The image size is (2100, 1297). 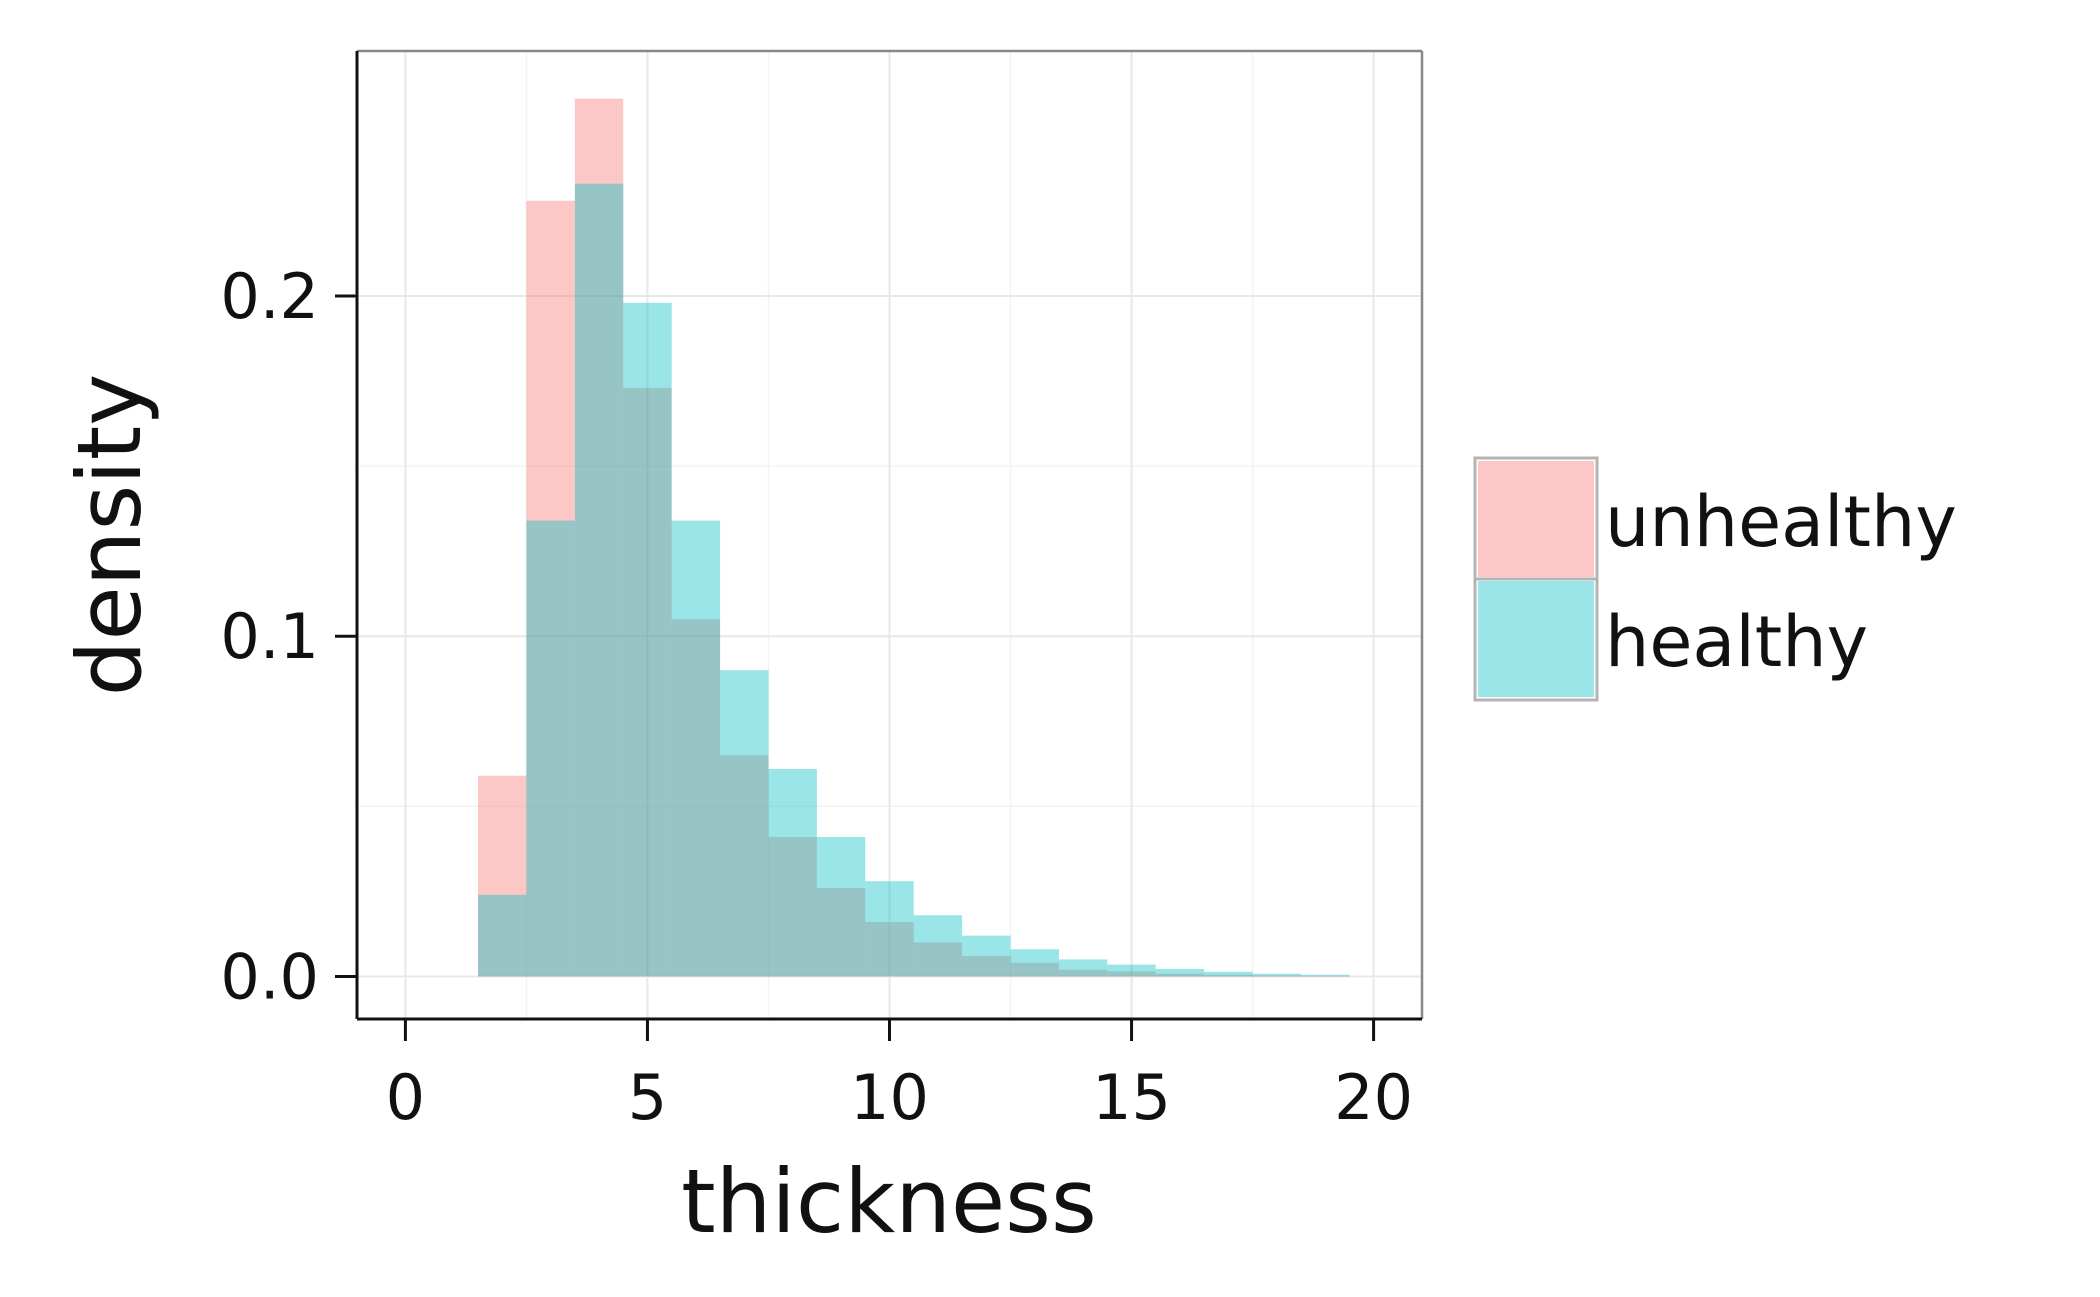 I want to click on x-tick-label: 10, so click(x=889, y=1097).